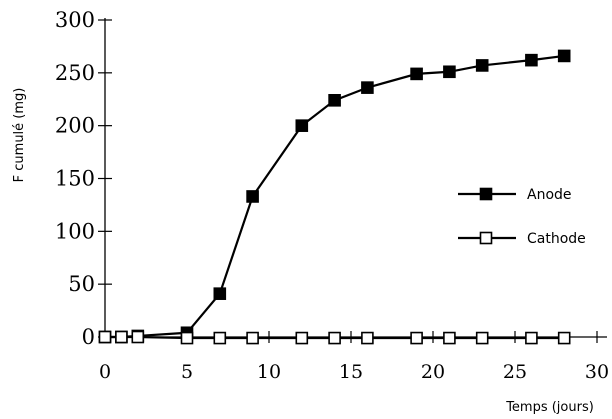 This screenshot has height=419, width=612. What do you see at coordinates (556, 239) in the screenshot?
I see `legend-label: Cathode` at bounding box center [556, 239].